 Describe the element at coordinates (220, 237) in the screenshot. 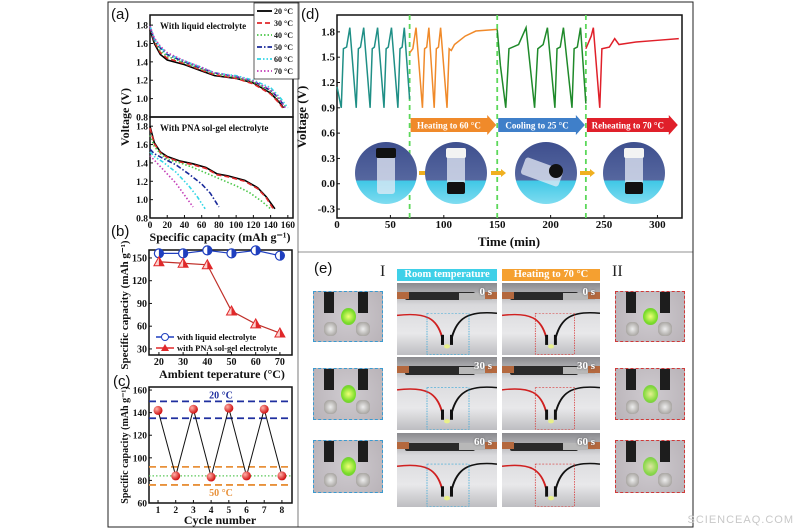

I see `x-axis-label: Specific capacity (mAh g⁻¹)` at that location.